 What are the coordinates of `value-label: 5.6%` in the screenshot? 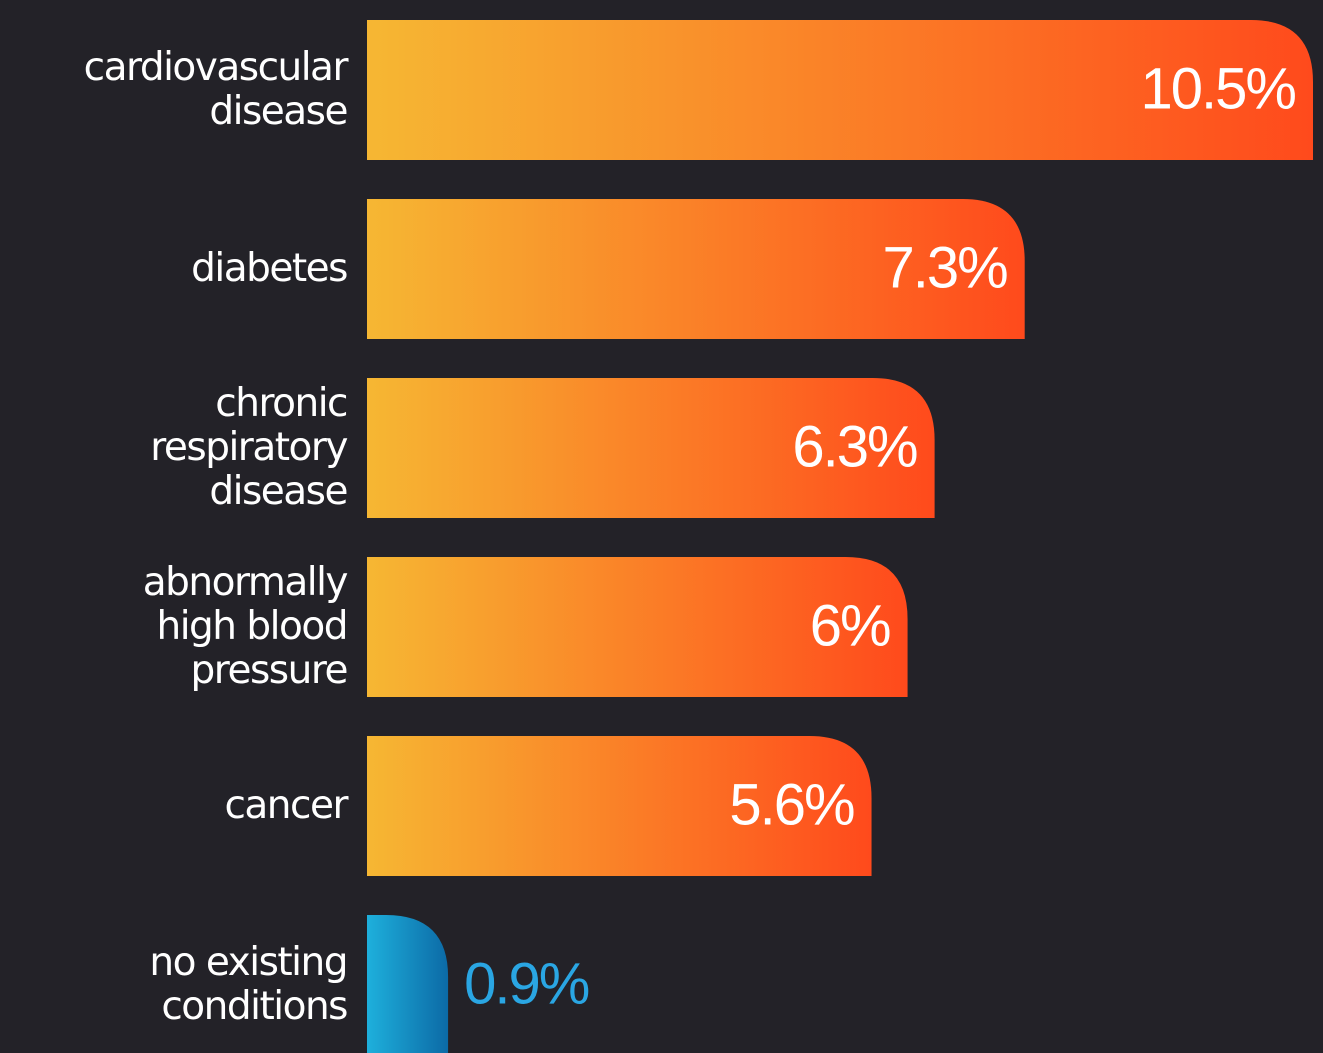 It's located at (791, 804).